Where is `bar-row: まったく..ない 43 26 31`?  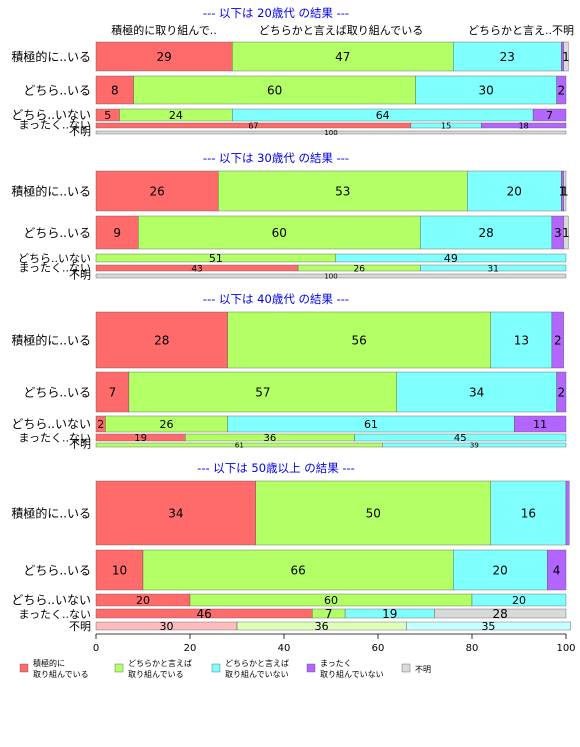
bar-row: まったく..ない 43 26 31 is located at coordinates (292, 267).